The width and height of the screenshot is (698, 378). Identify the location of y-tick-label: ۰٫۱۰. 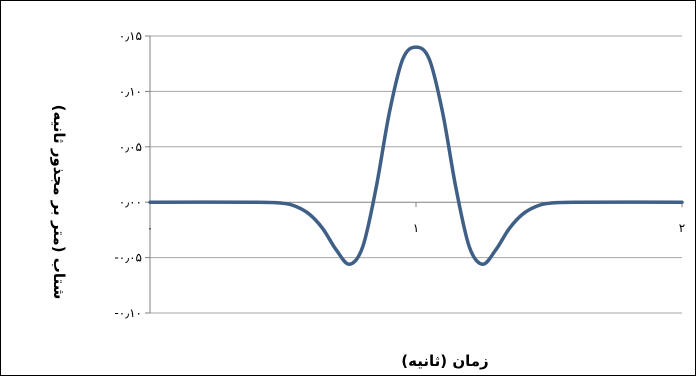
(130, 91).